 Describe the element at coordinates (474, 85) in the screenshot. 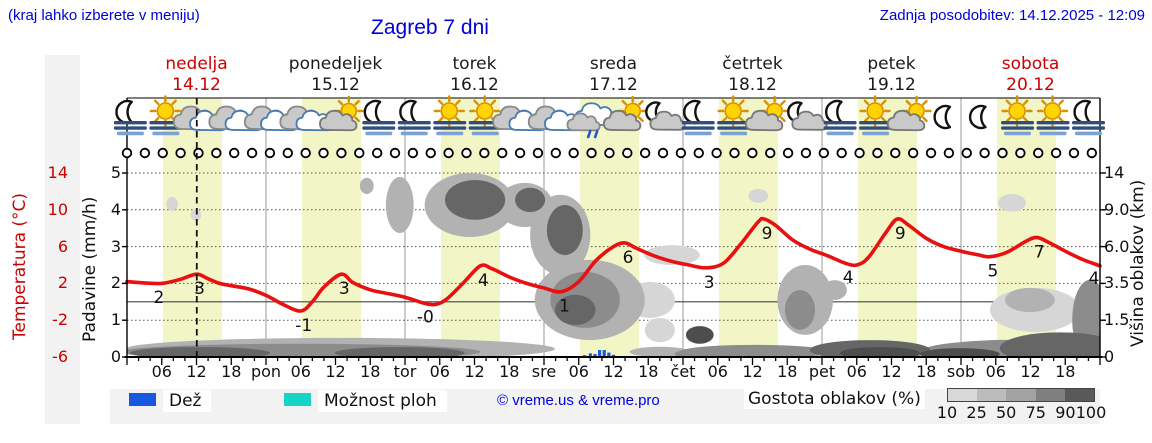

I see `day-date: 16.12` at that location.